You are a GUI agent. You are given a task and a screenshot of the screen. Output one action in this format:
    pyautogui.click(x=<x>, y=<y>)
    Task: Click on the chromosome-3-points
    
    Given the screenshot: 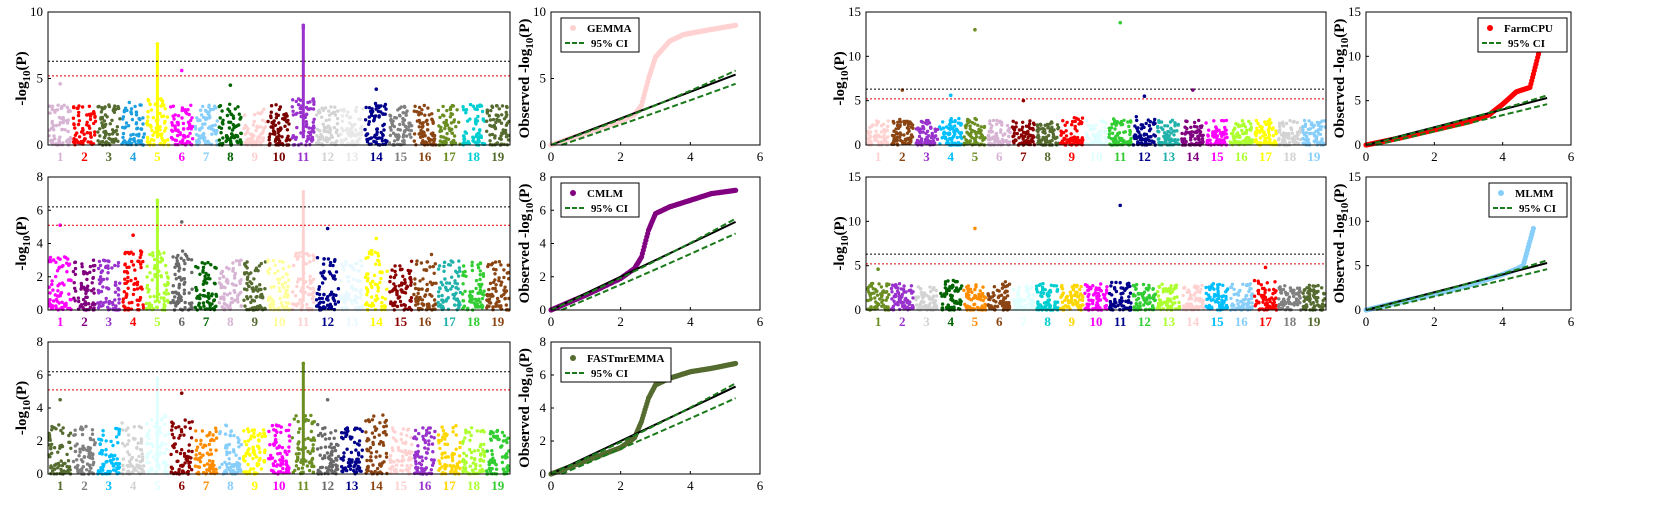 What is the action you would take?
    pyautogui.click(x=109, y=125)
    